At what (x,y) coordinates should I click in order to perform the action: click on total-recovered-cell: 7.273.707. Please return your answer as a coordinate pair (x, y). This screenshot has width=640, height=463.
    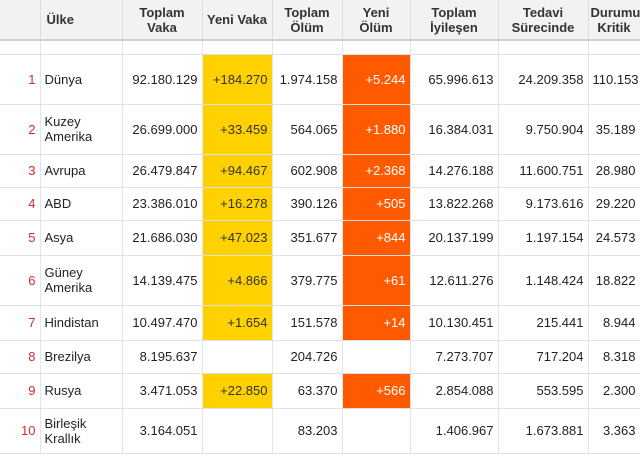
    Looking at the image, I should click on (454, 357).